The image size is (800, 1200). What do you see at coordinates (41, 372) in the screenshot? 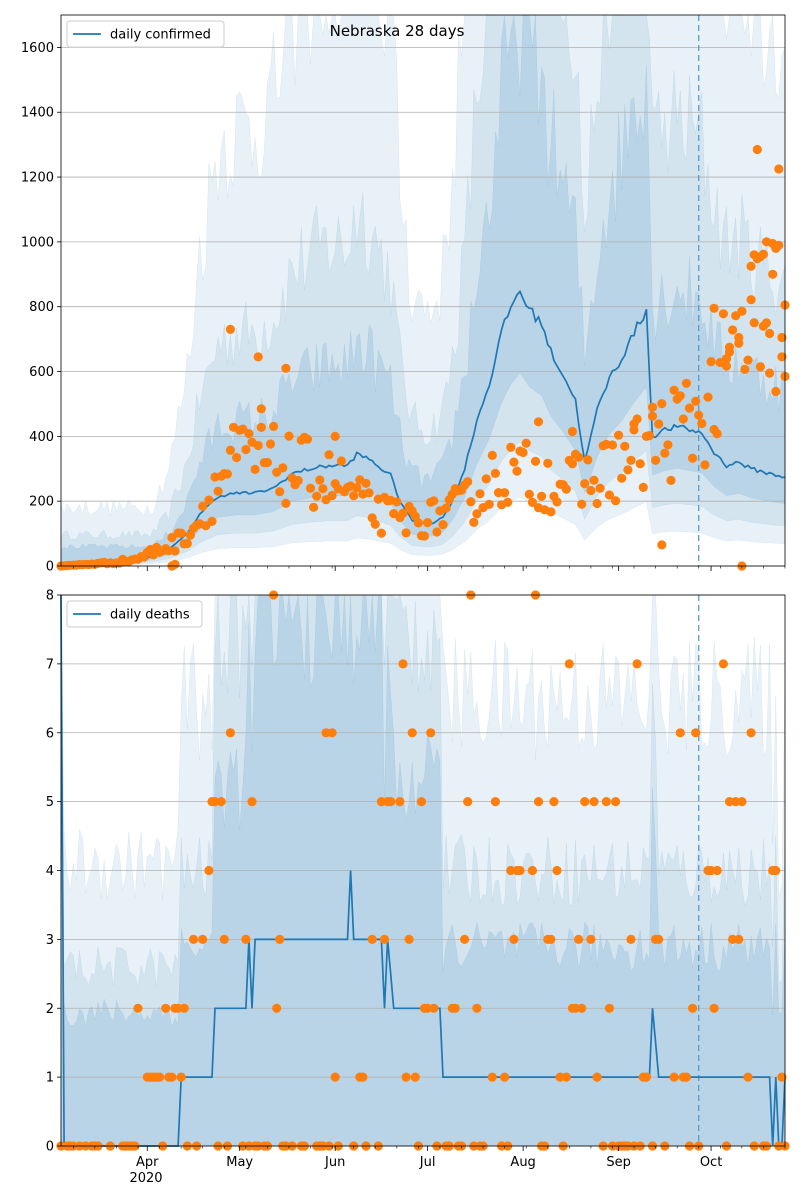
I see `y-tick-label: 600` at bounding box center [41, 372].